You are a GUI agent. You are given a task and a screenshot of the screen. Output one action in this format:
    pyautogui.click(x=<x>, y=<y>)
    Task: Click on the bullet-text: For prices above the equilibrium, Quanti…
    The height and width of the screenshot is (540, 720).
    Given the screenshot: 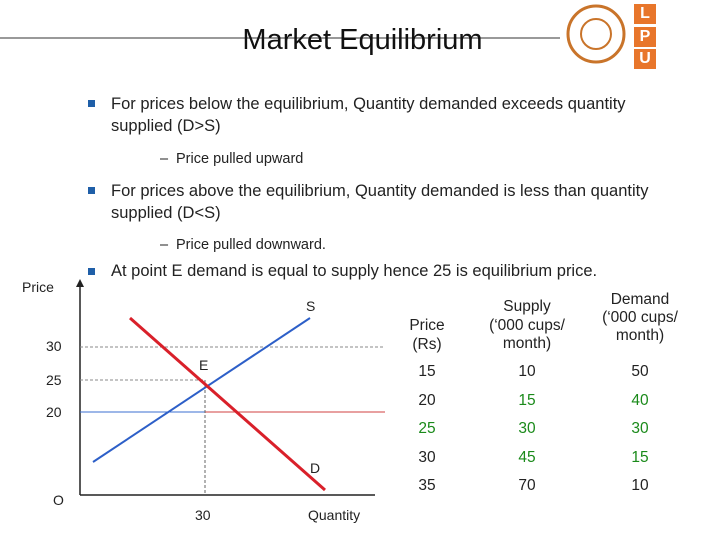 What is the action you would take?
    pyautogui.click(x=380, y=191)
    